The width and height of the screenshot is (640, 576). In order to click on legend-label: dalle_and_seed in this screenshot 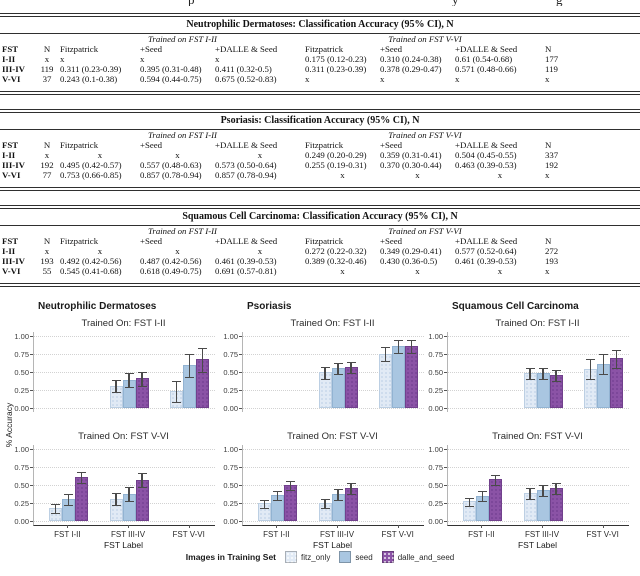, I will do `click(426, 557)`.